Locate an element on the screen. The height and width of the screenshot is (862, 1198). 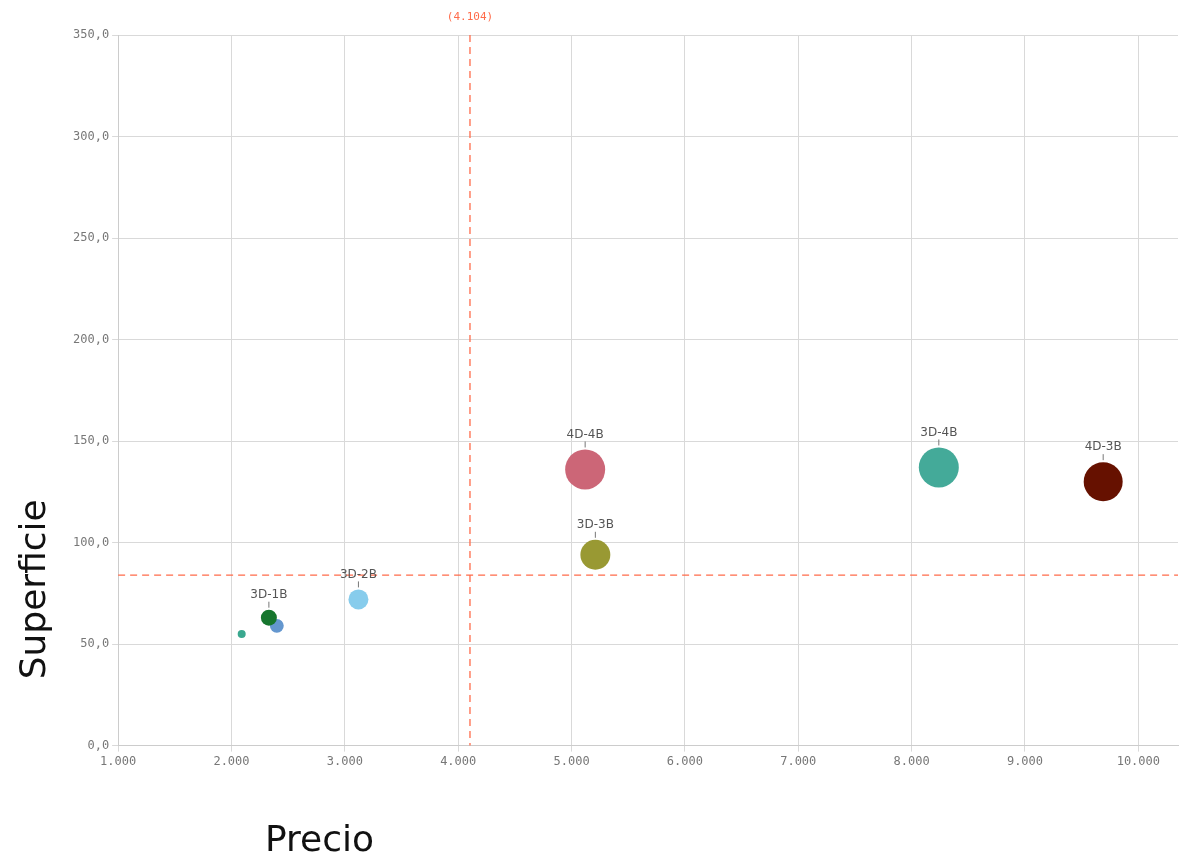
series-label: 3D-3B is located at coordinates (595, 523).